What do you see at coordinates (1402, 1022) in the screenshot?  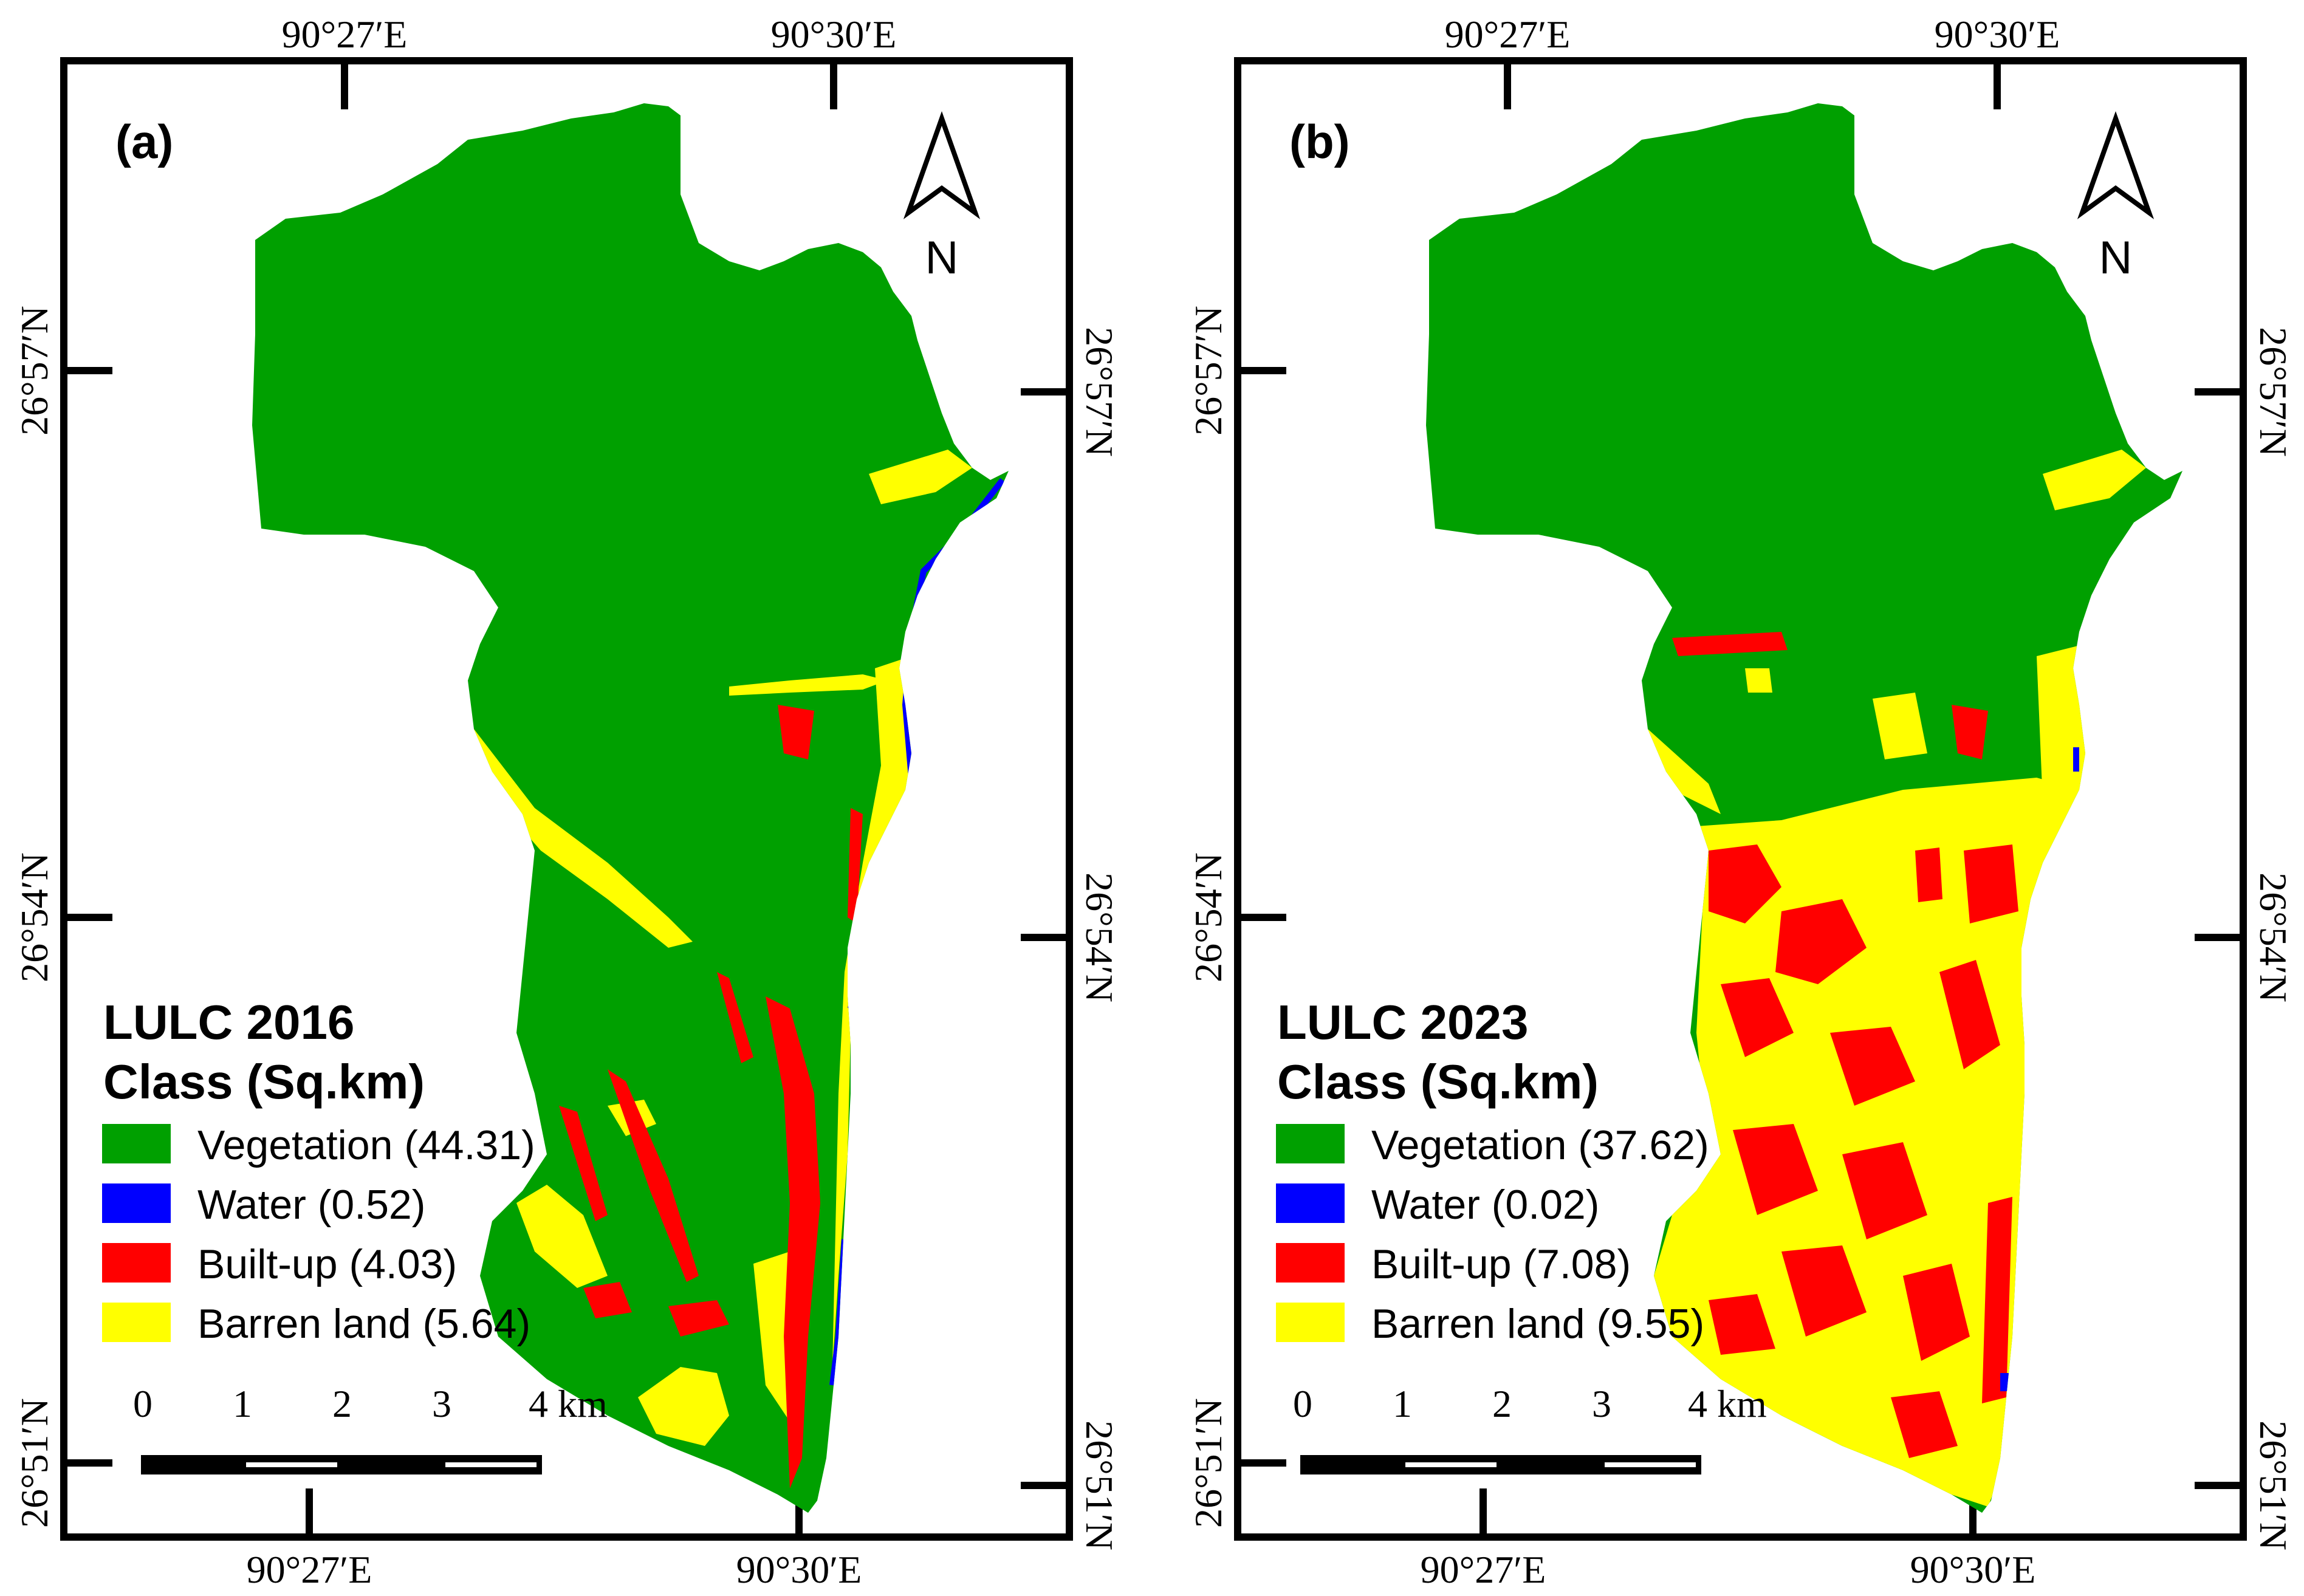 I see `legend-title: LULC 2023` at bounding box center [1402, 1022].